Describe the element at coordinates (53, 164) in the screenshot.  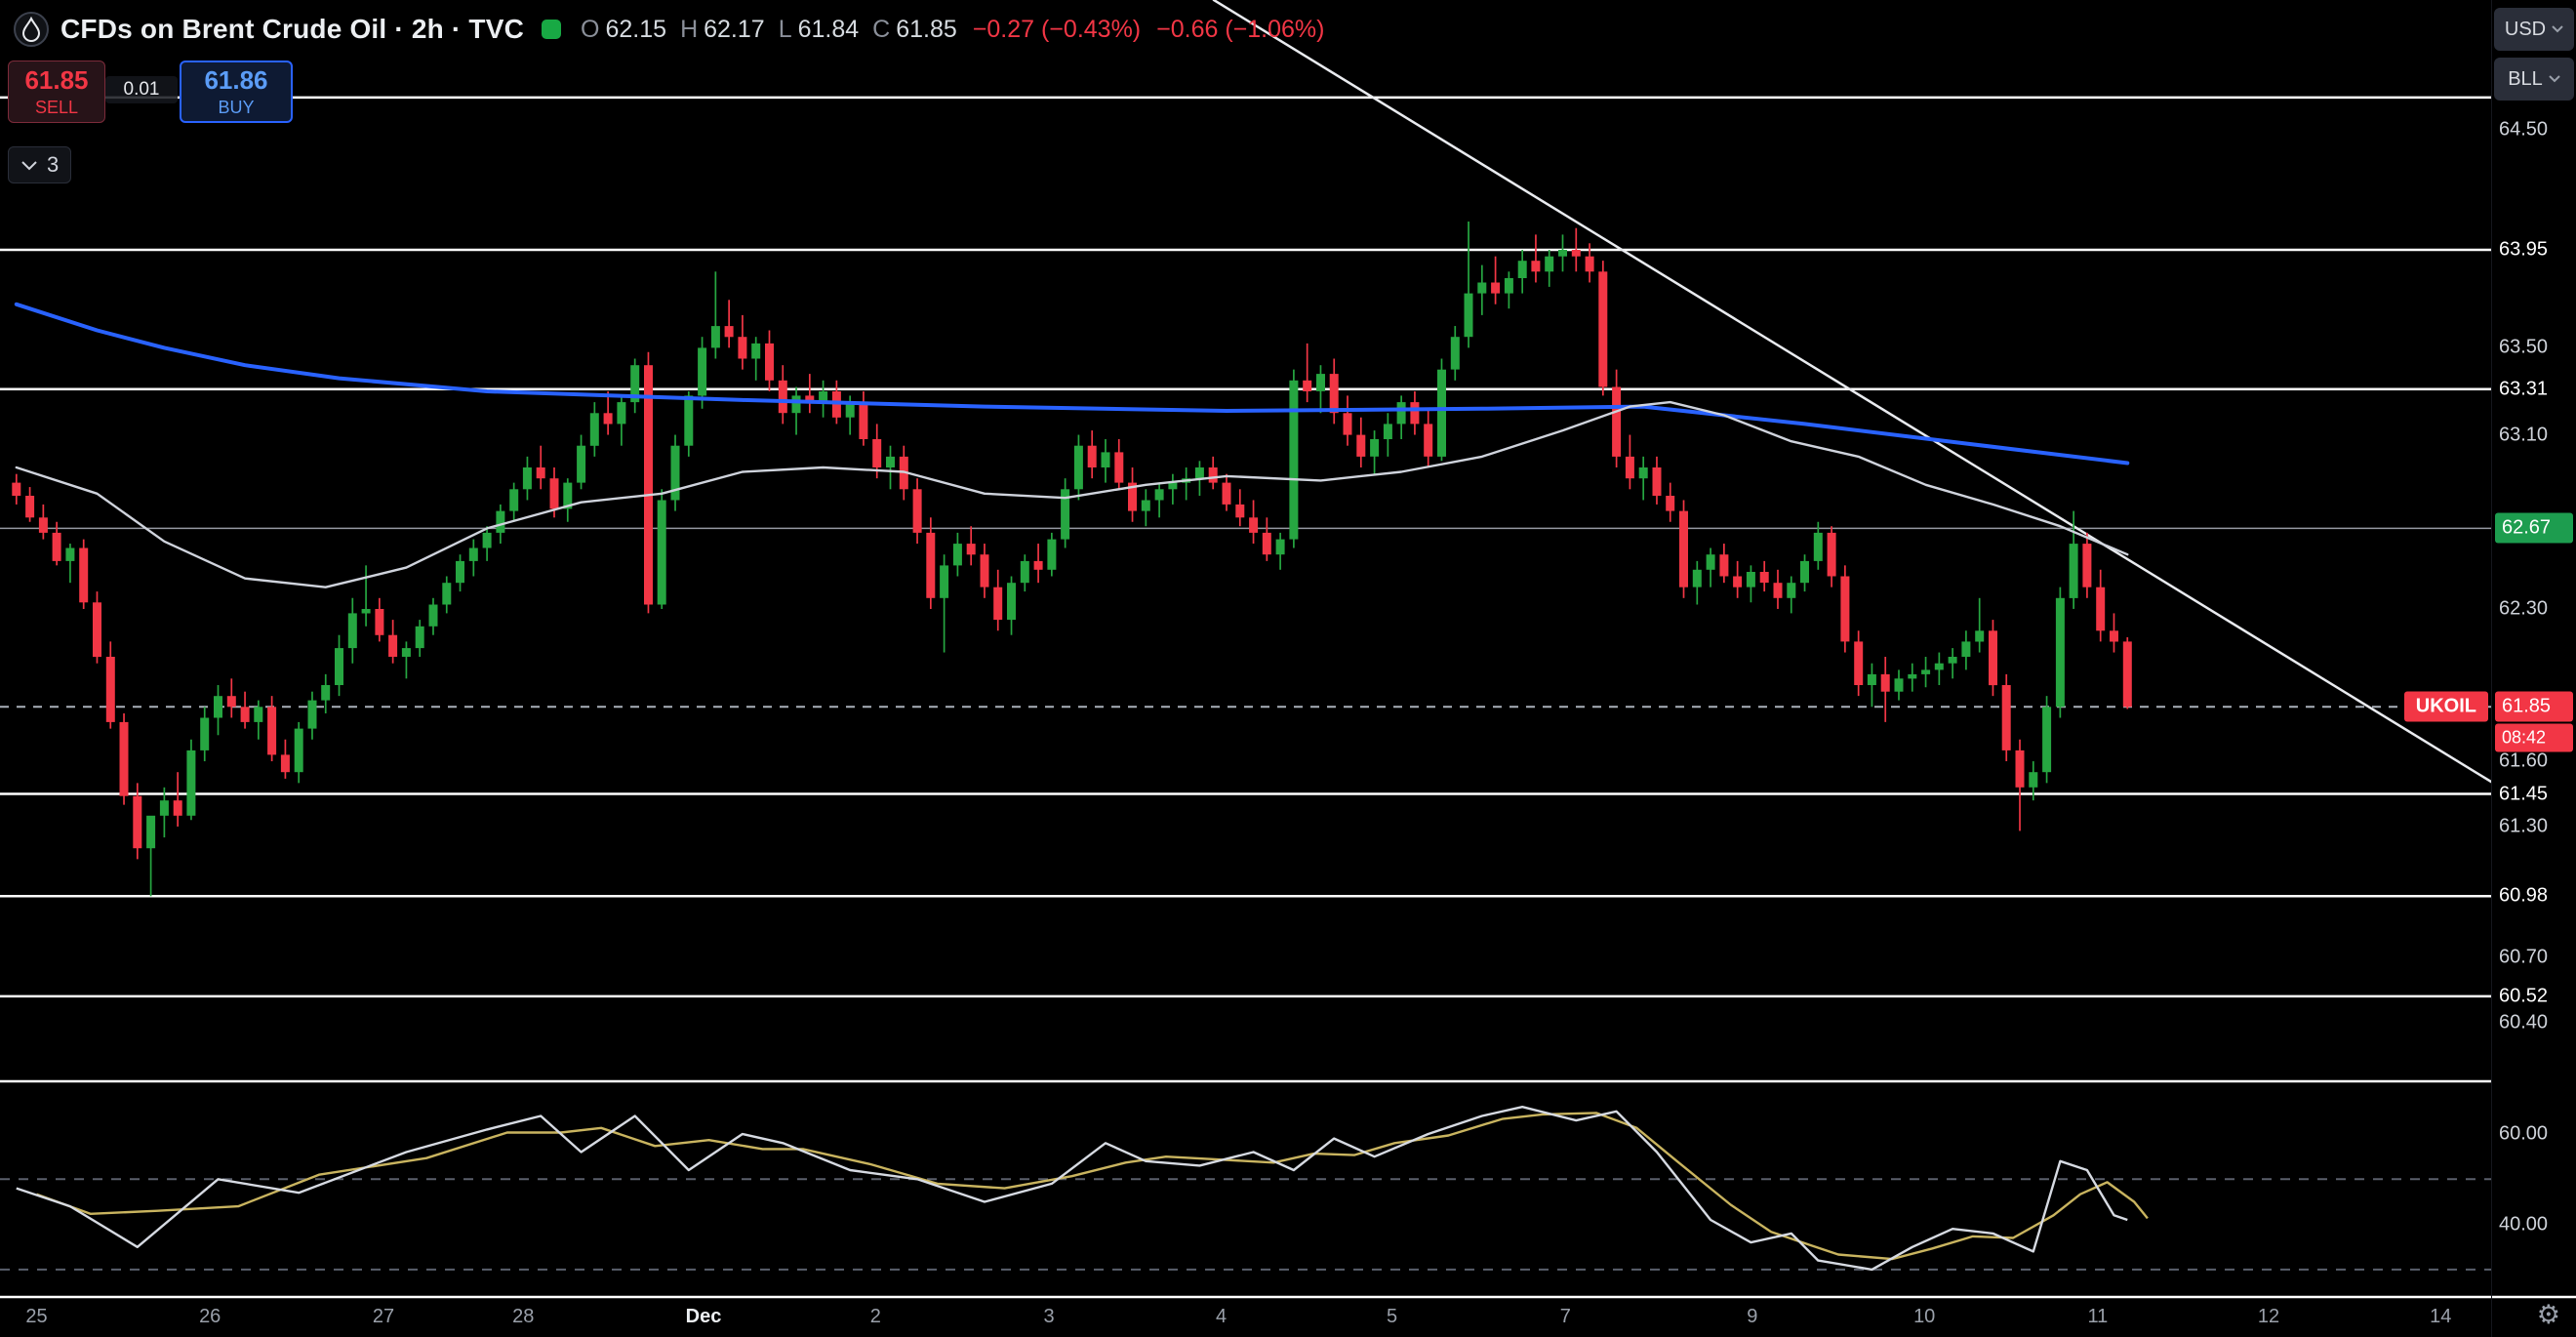
I see `indicator-count: 3` at that location.